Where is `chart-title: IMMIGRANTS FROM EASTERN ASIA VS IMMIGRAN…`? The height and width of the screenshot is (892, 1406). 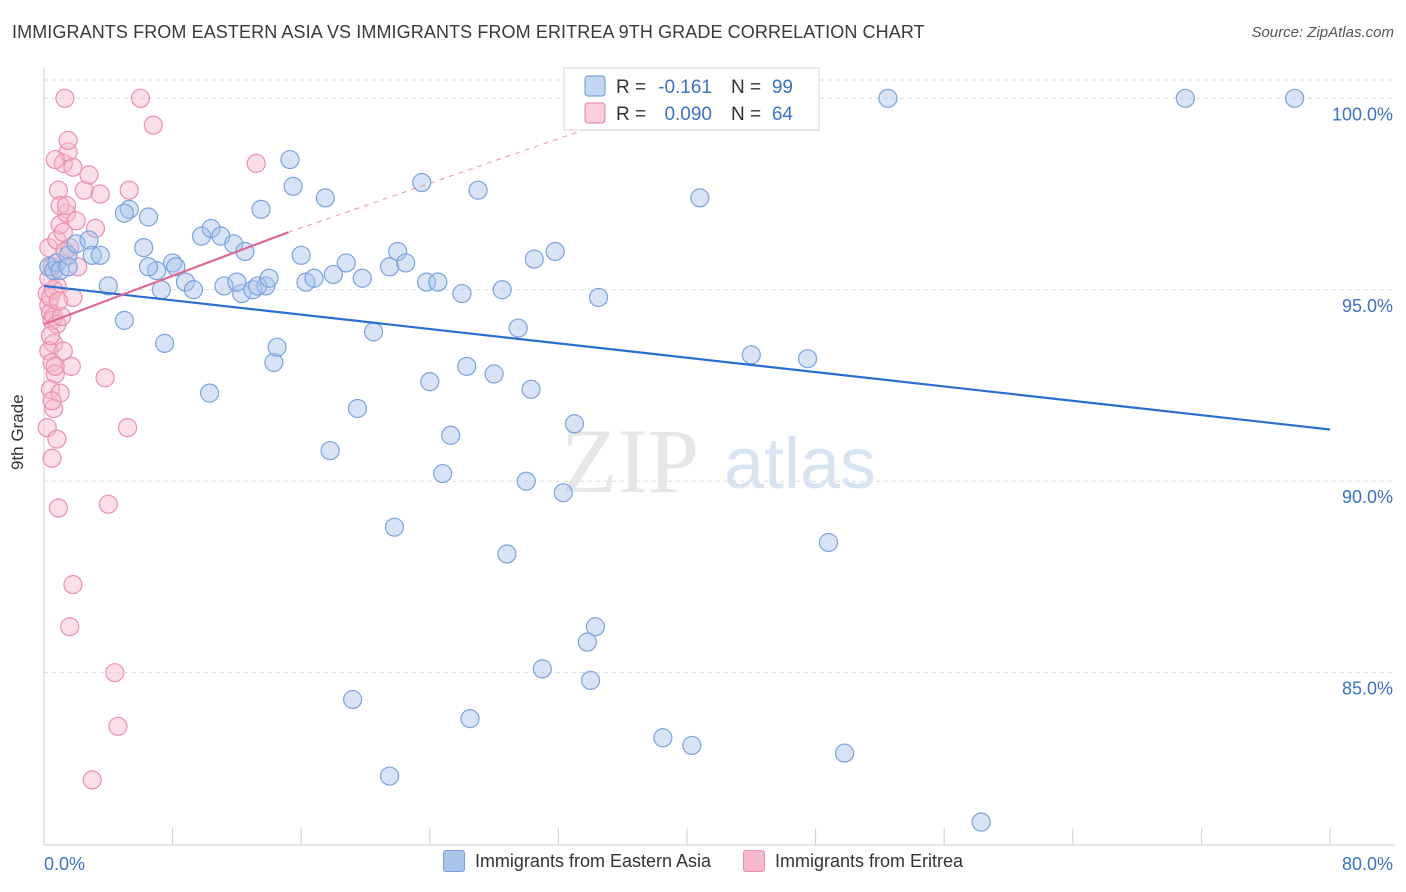
chart-title: IMMIGRANTS FROM EASTERN ASIA VS IMMIGRAN… is located at coordinates (468, 32).